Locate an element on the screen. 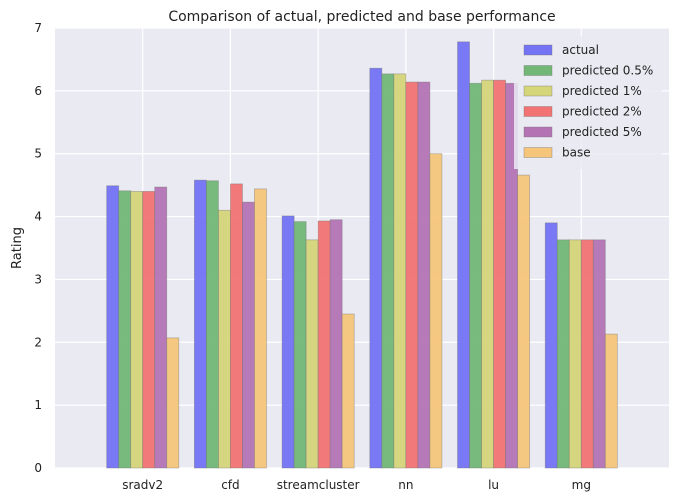 The width and height of the screenshot is (678, 504). y-tick-label: 3 is located at coordinates (38, 279).